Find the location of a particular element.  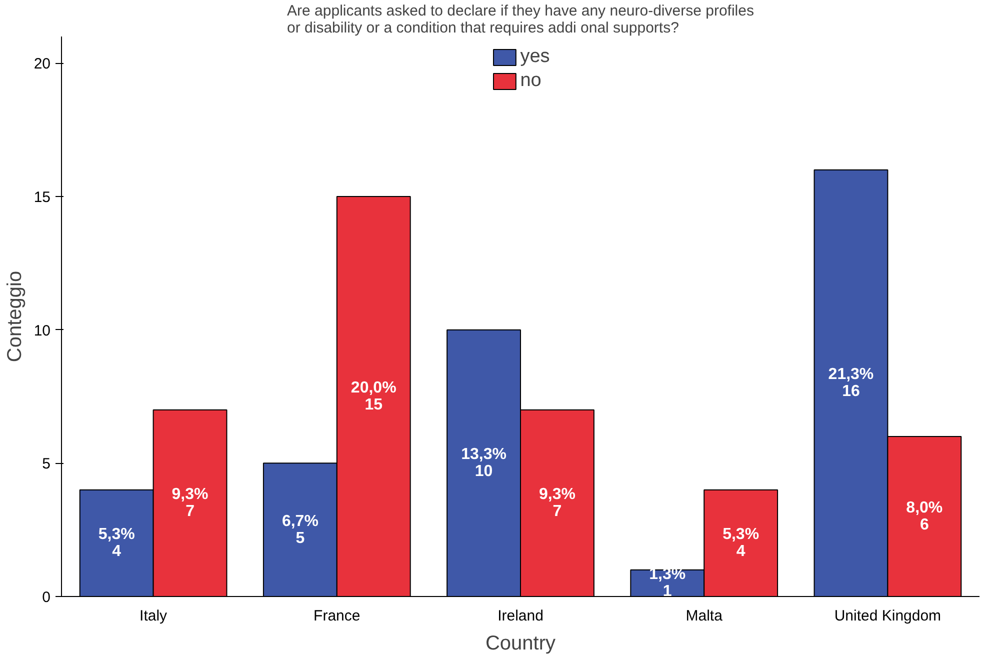

chart-title: Are applicants asked to declare if they have any neuro-diverse profiles or disability or a condition that requires addi onal supports? is located at coordinates (520, 19).